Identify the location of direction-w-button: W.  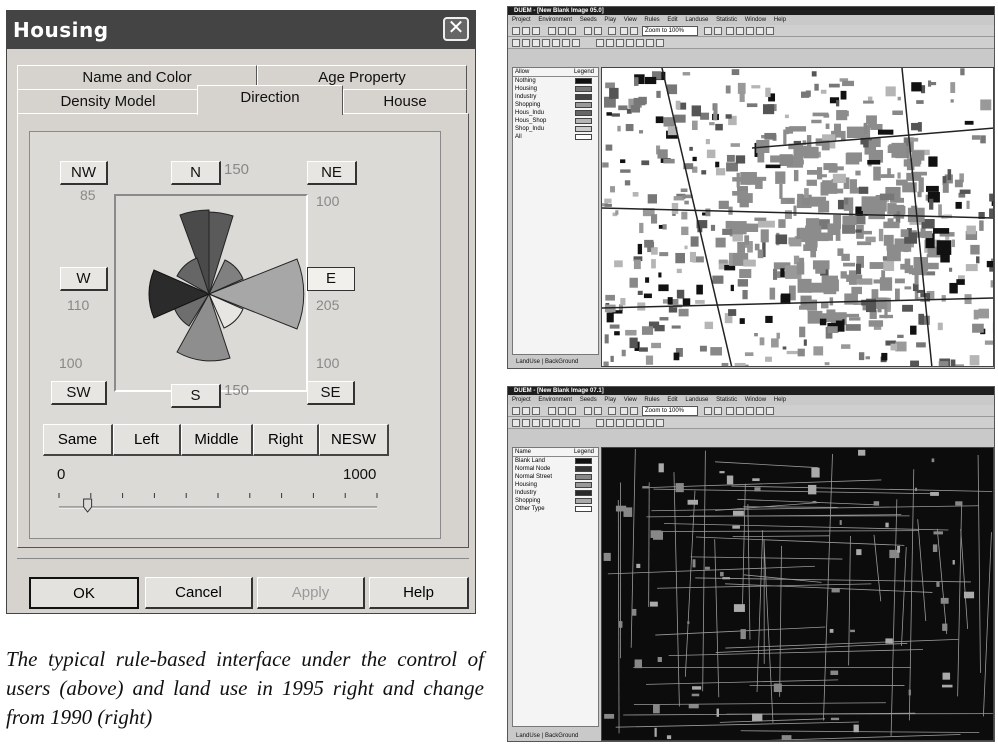
(84, 279).